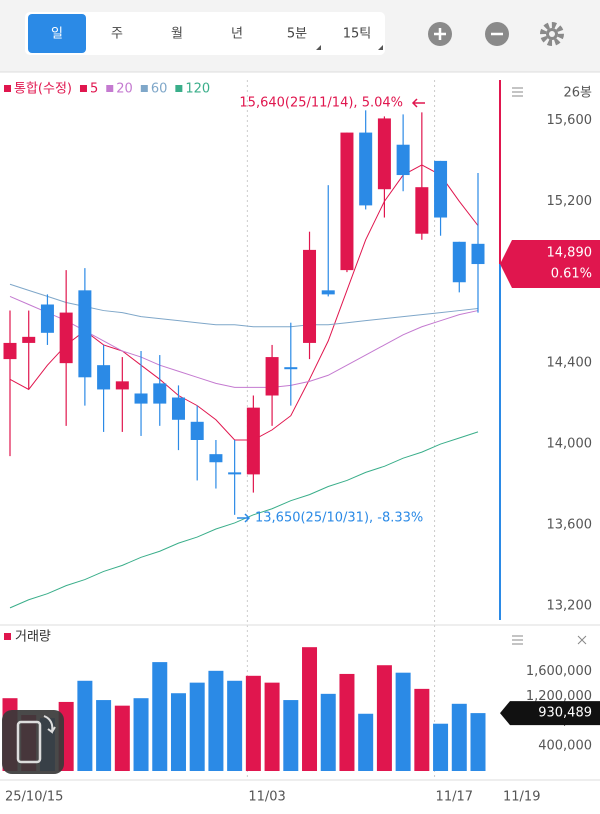 The height and width of the screenshot is (814, 600). Describe the element at coordinates (297, 34) in the screenshot. I see `tab: 5분` at that location.